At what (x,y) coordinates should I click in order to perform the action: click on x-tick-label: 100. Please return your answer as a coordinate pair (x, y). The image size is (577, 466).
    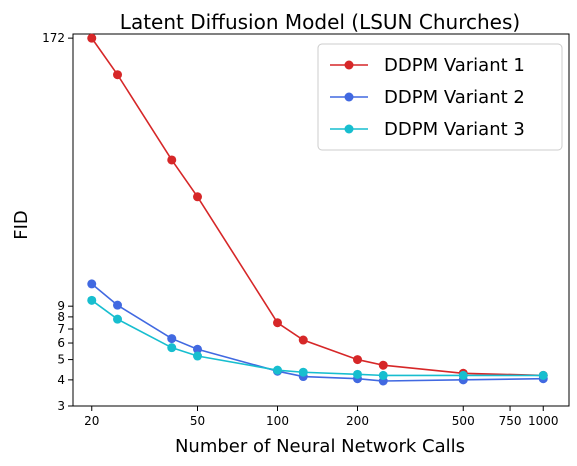
    Looking at the image, I should click on (277, 421).